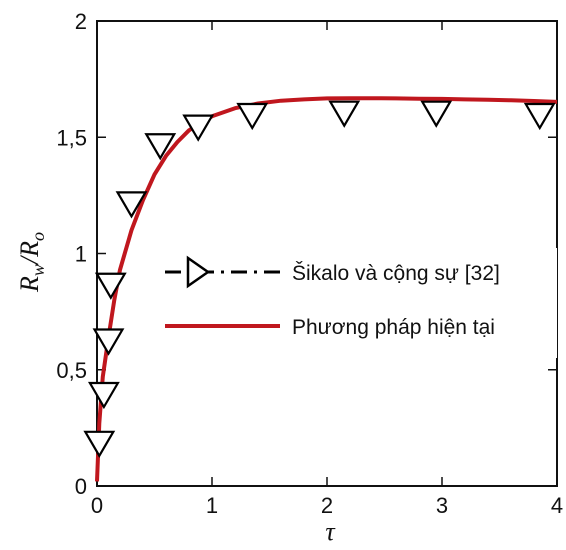 The height and width of the screenshot is (550, 566). I want to click on legend-label-sikalo: Šikalo và cộng sự [32], so click(396, 273).